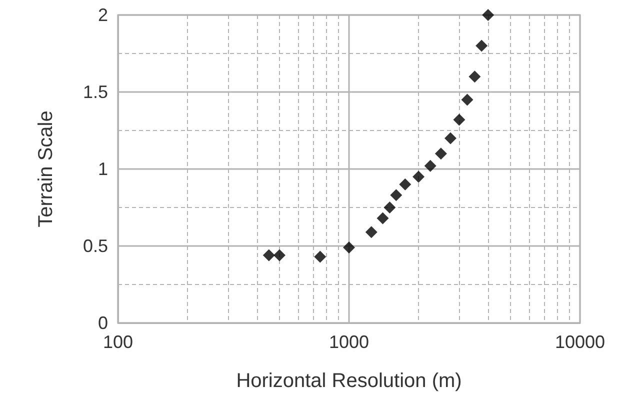  I want to click on y-tick-label: 1.5, so click(95, 92).